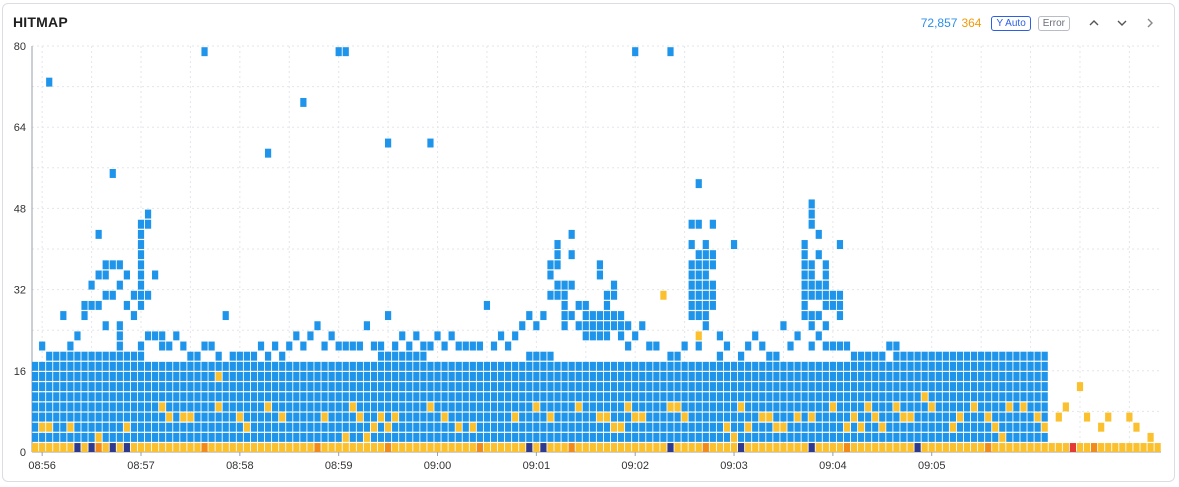  I want to click on error-filter-button: Error, so click(1053, 23).